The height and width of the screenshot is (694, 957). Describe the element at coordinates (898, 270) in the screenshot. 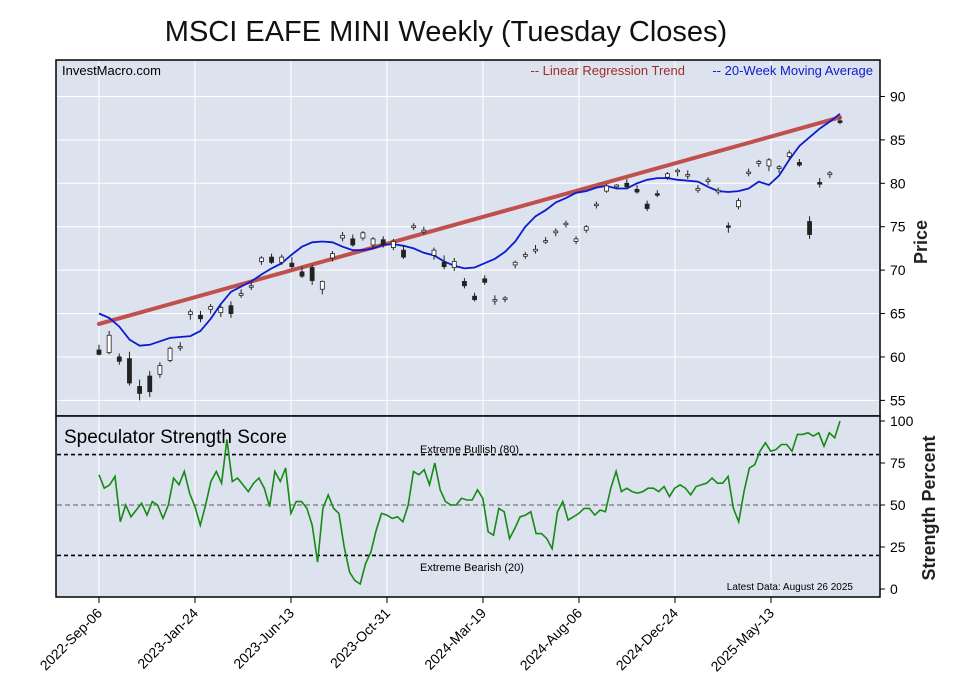

I see `price-tick-label: 70` at that location.